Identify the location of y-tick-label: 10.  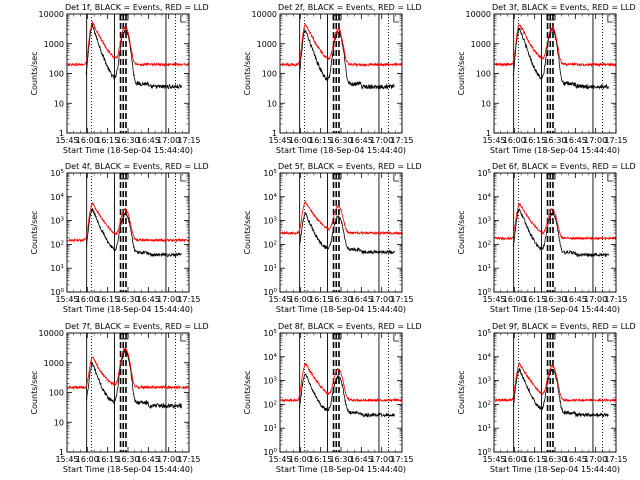
(272, 103).